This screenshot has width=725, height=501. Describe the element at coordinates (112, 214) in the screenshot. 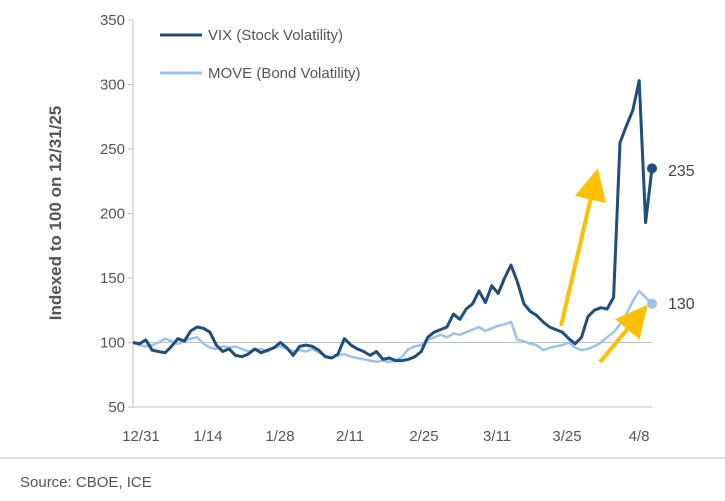

I see `y-tick-label: 200` at that location.